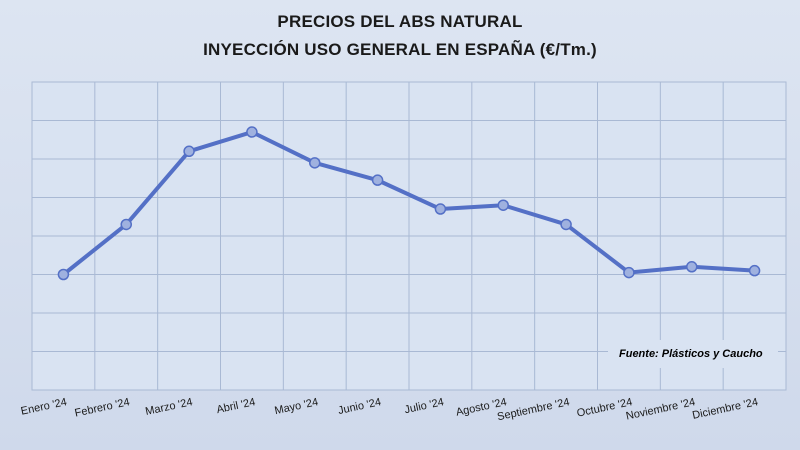 The width and height of the screenshot is (800, 450). I want to click on x-tick-label: Febrero '24, so click(102, 407).